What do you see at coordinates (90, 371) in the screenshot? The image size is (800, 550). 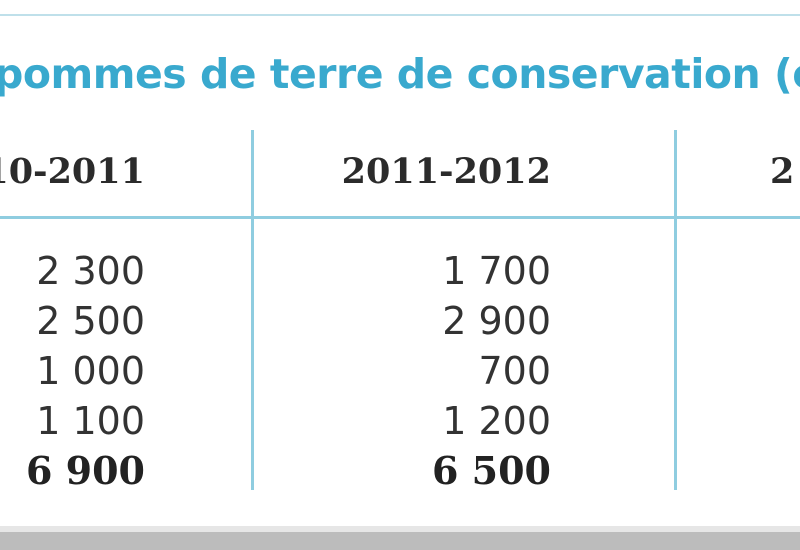 I see `table-cell: 1 000` at bounding box center [90, 371].